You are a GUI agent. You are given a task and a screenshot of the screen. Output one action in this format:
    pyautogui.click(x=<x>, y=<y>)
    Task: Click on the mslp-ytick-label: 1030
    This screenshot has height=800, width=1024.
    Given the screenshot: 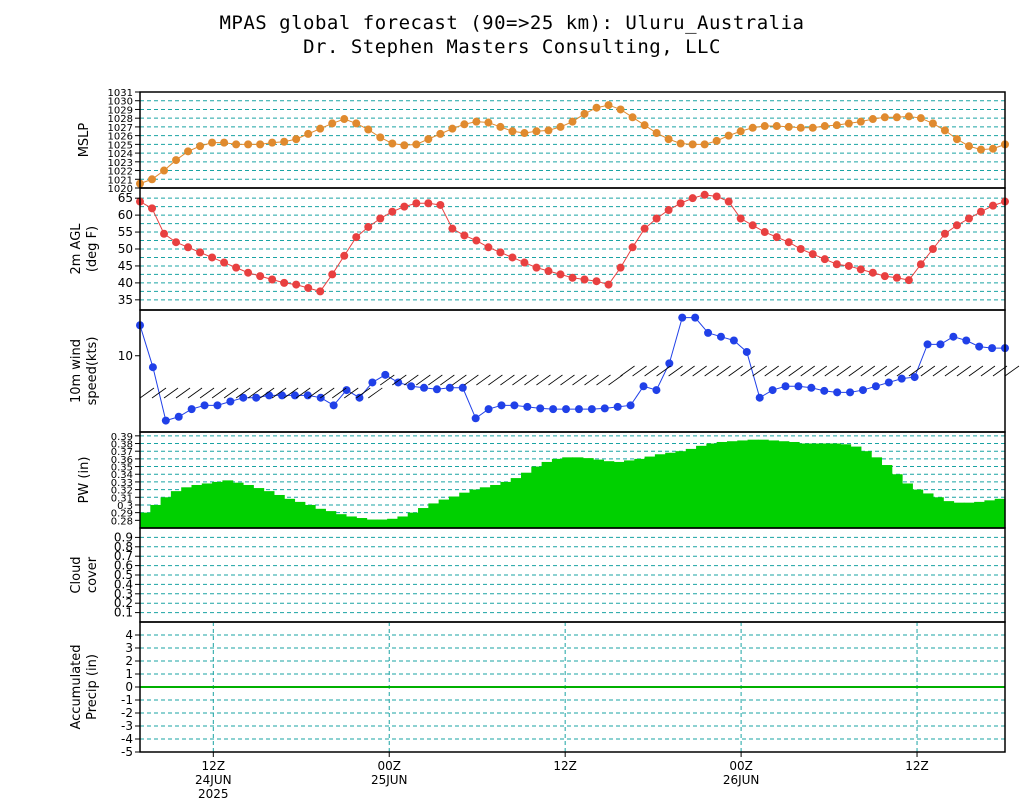 What is the action you would take?
    pyautogui.click(x=120, y=102)
    